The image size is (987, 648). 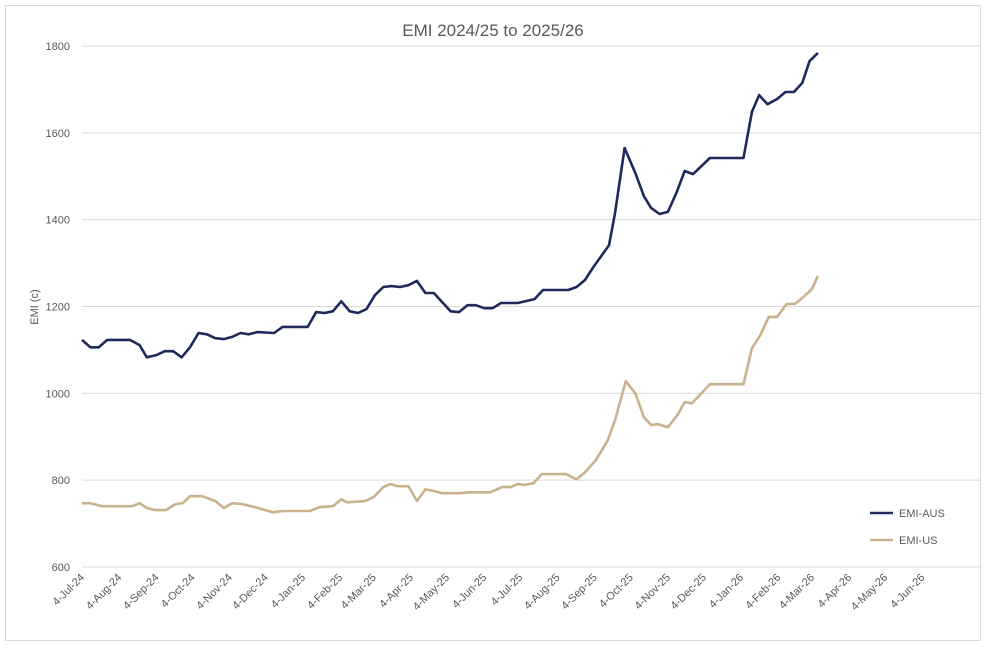 I want to click on y-tick-label: 1800, so click(x=58, y=47).